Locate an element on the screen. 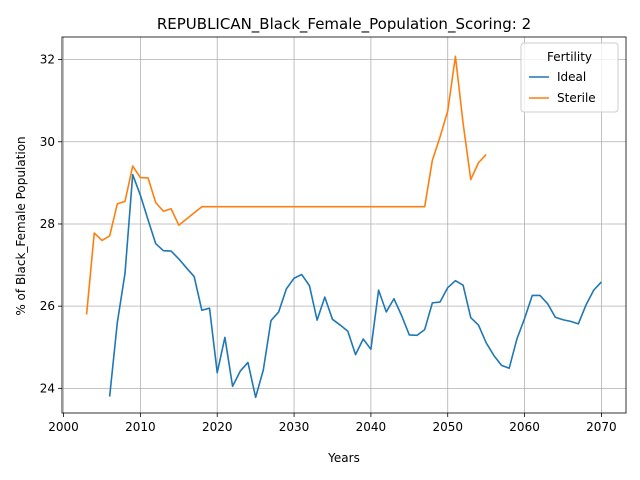 This screenshot has height=480, width=640. y-tick-label: 24 is located at coordinates (47, 388).